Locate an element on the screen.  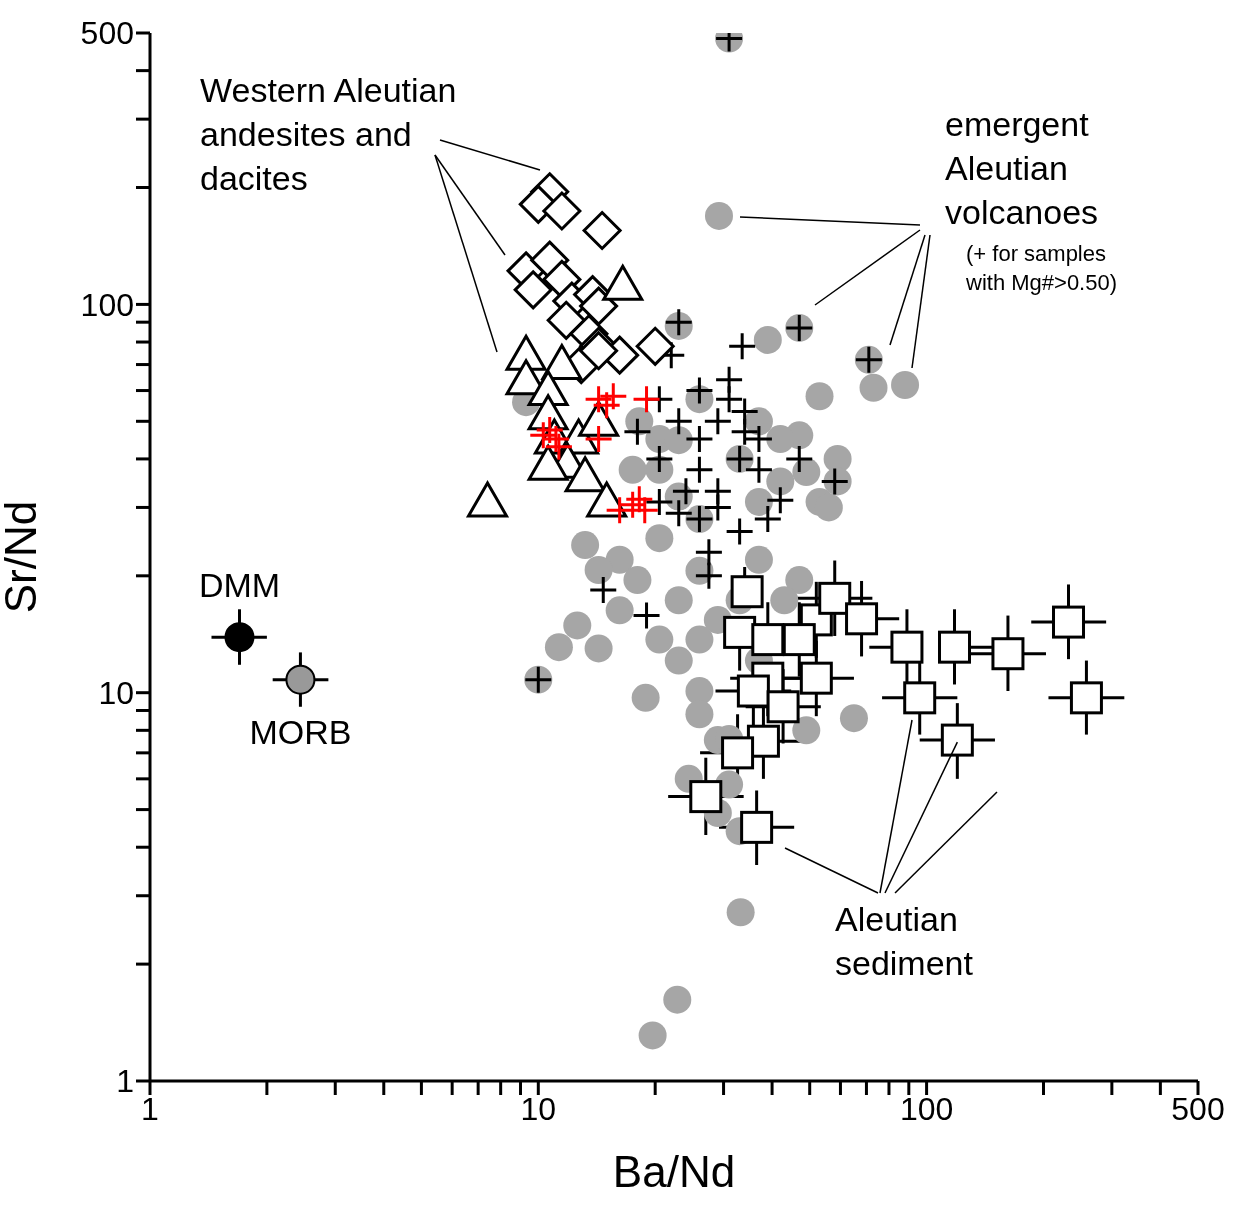
series-label: DMM is located at coordinates (239, 585).